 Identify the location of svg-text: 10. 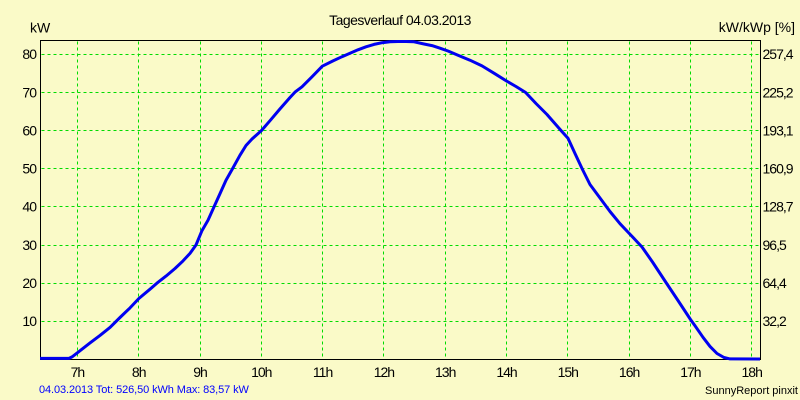
(29, 321).